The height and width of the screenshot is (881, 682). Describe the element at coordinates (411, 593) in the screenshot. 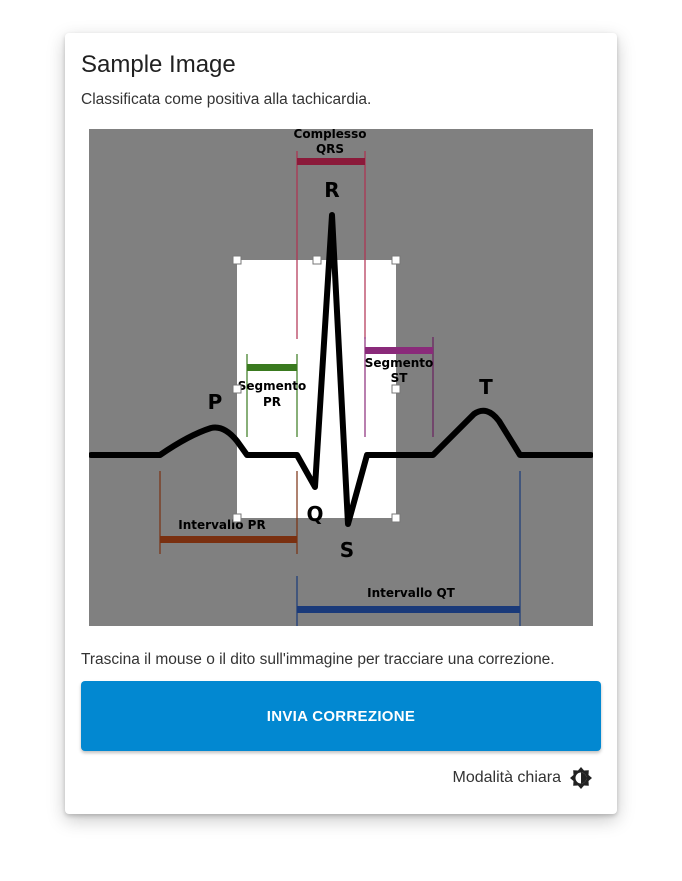

I see `qt-interval-label: Intervallo QT` at that location.